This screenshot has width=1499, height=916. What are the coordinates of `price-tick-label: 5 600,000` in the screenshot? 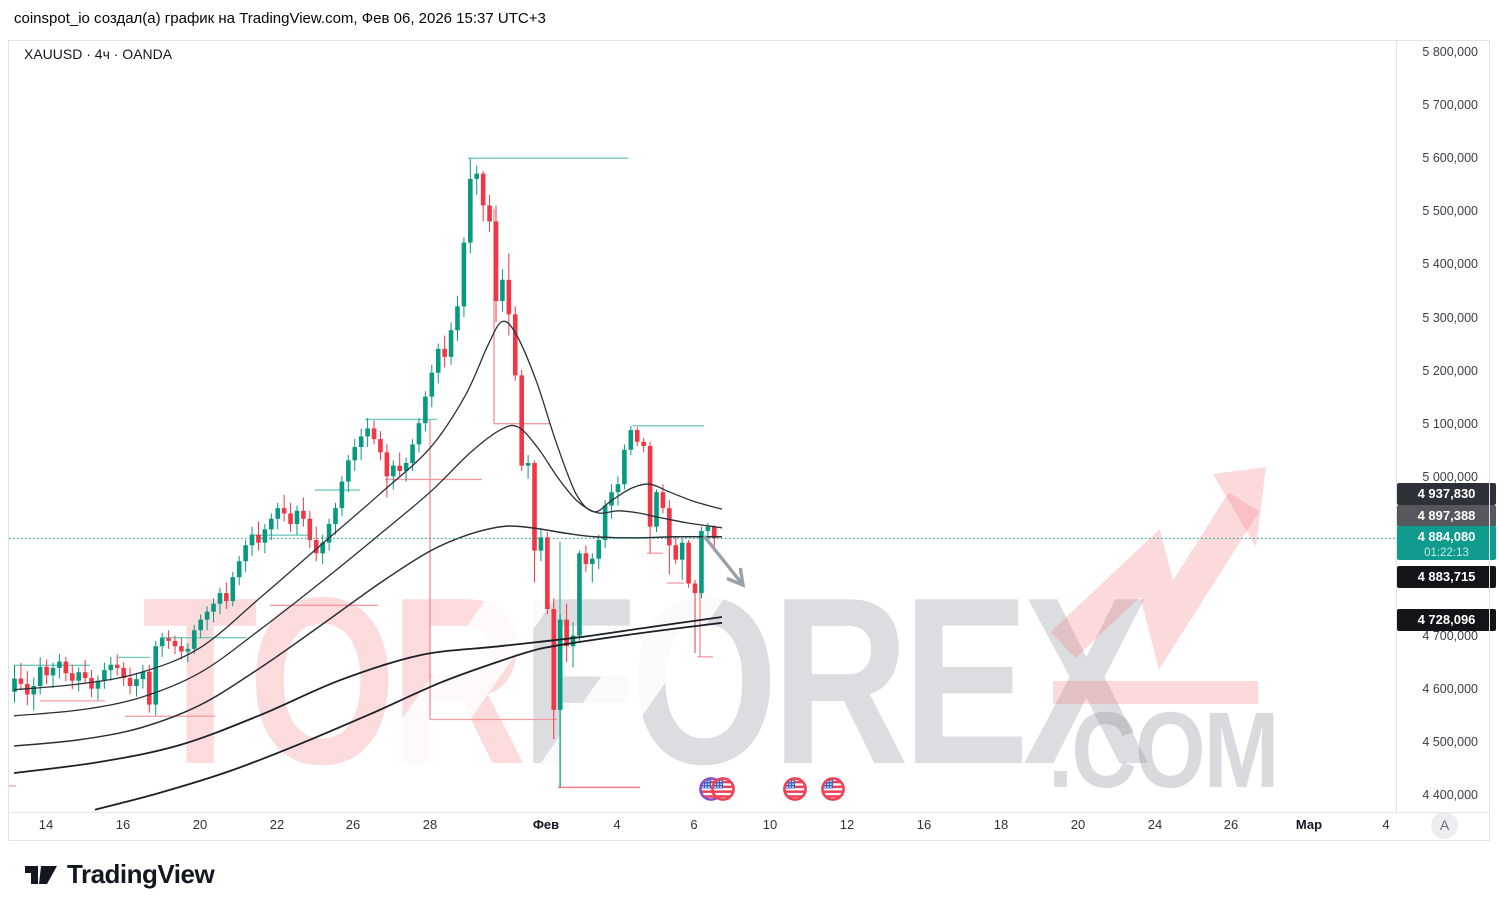 It's located at (1450, 158).